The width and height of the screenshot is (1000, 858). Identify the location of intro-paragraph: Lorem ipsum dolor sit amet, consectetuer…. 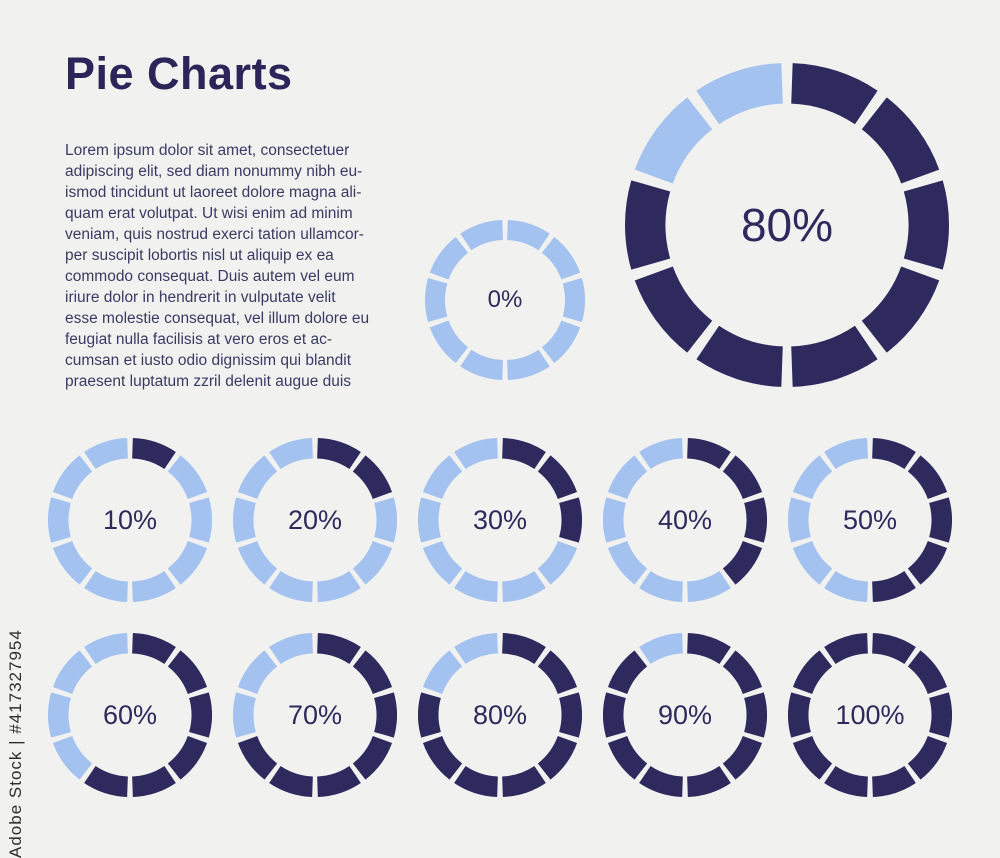
(217, 266).